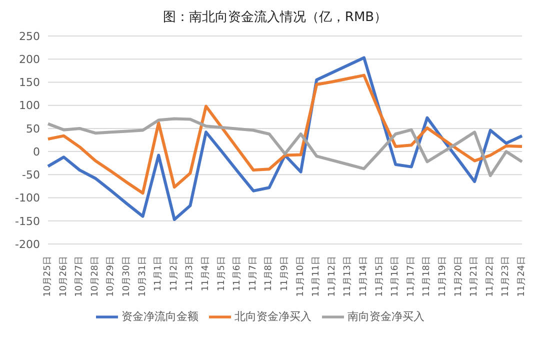  Describe the element at coordinates (301, 276) in the screenshot. I see `x-tick-label: 11月10日` at that location.